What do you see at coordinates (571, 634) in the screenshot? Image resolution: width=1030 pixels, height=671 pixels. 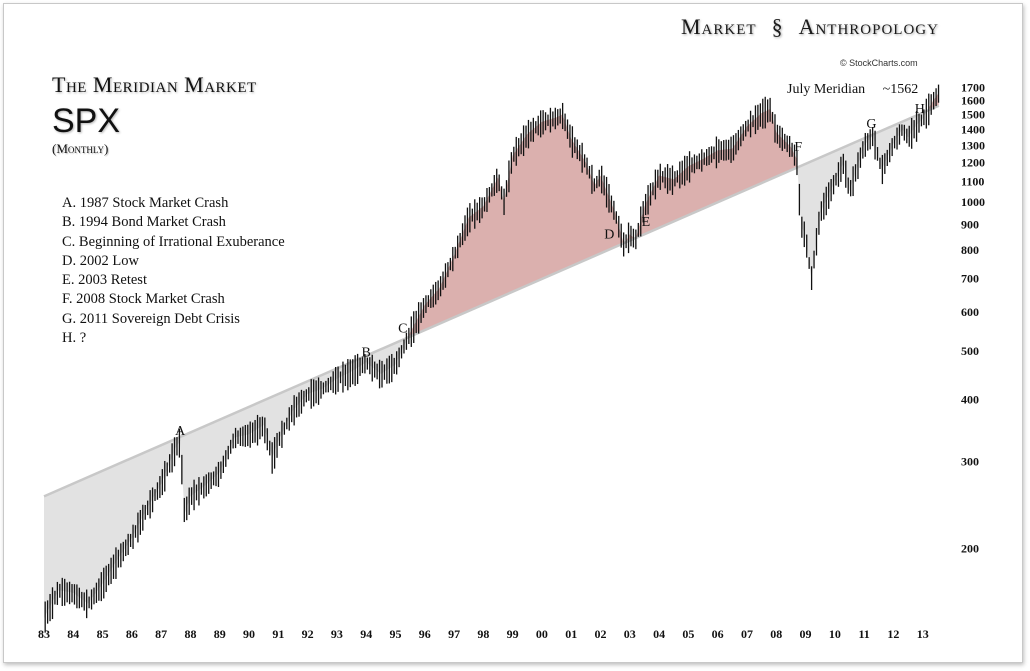 I see `x-tick-label: 01` at bounding box center [571, 634].